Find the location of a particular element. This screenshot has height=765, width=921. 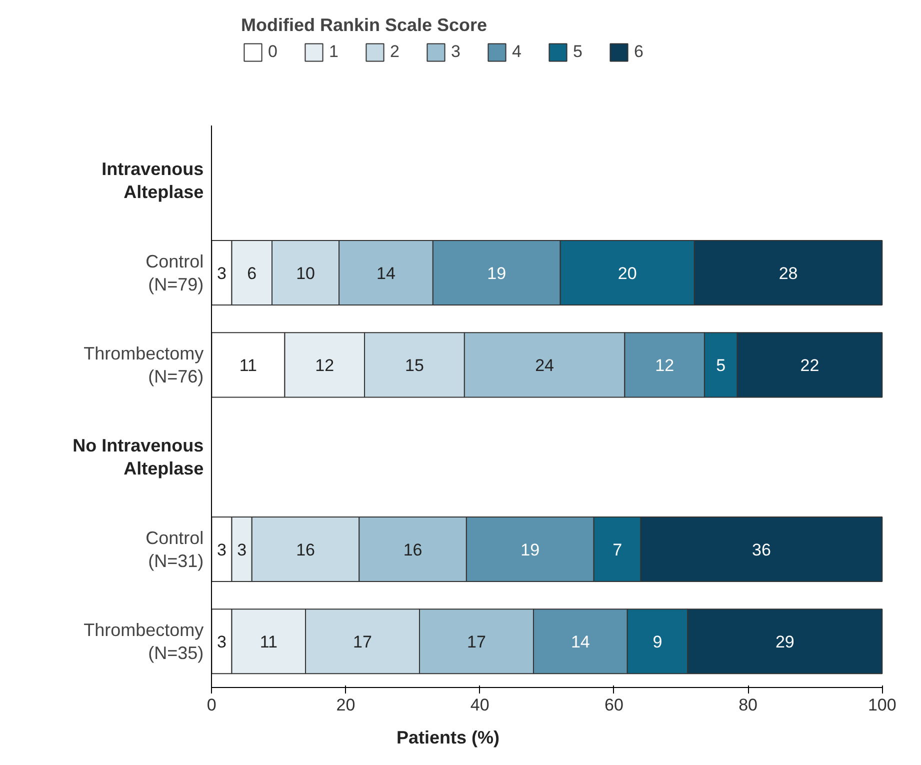

data-label: 5 is located at coordinates (721, 365).